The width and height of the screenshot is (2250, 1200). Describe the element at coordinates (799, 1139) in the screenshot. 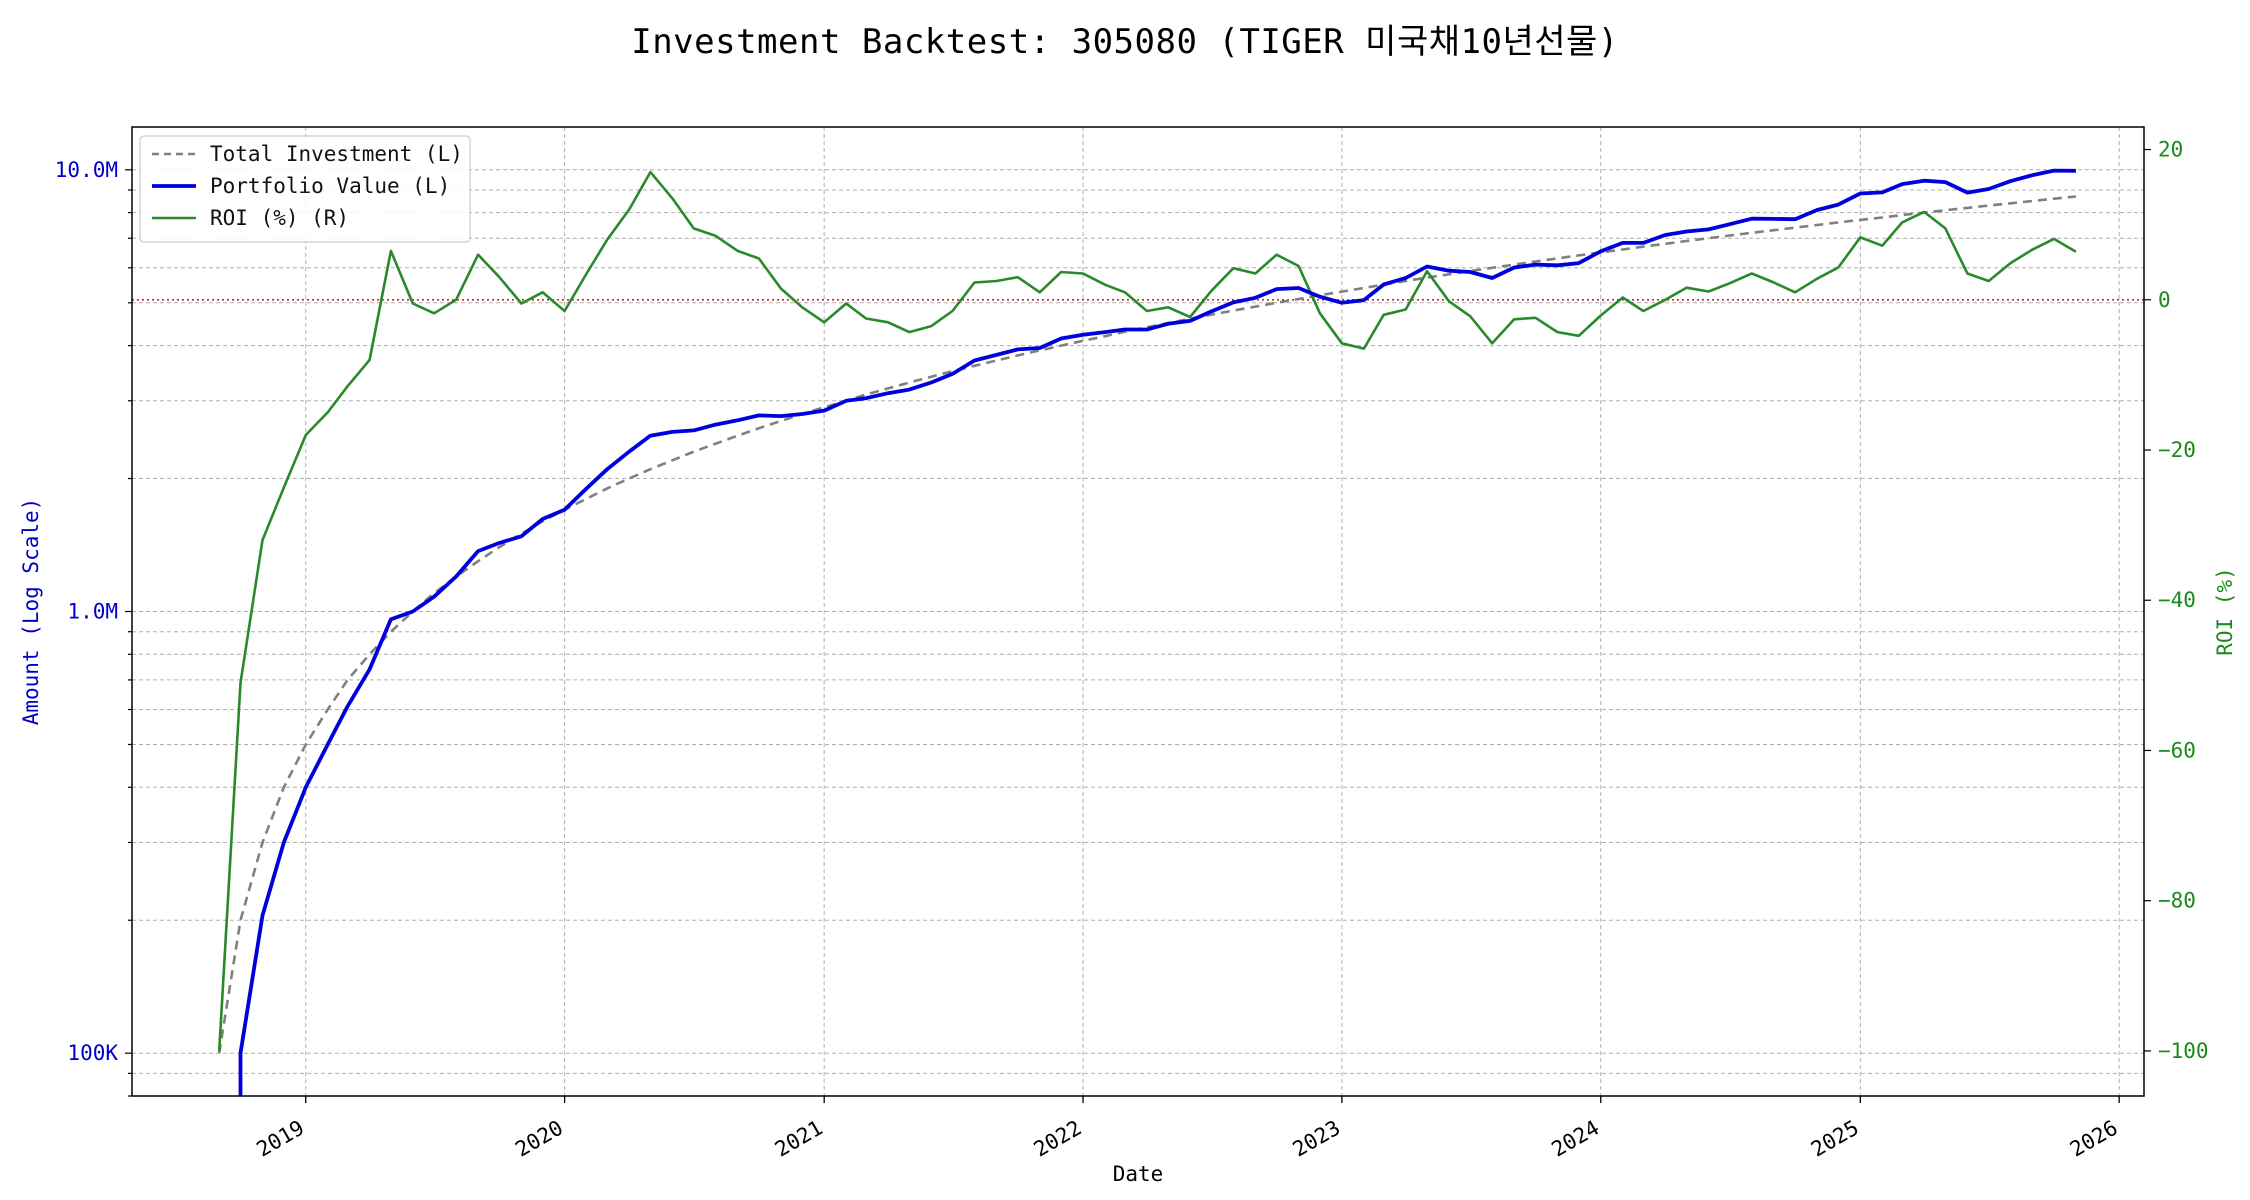

I see `x-tick-label: 2021` at that location.